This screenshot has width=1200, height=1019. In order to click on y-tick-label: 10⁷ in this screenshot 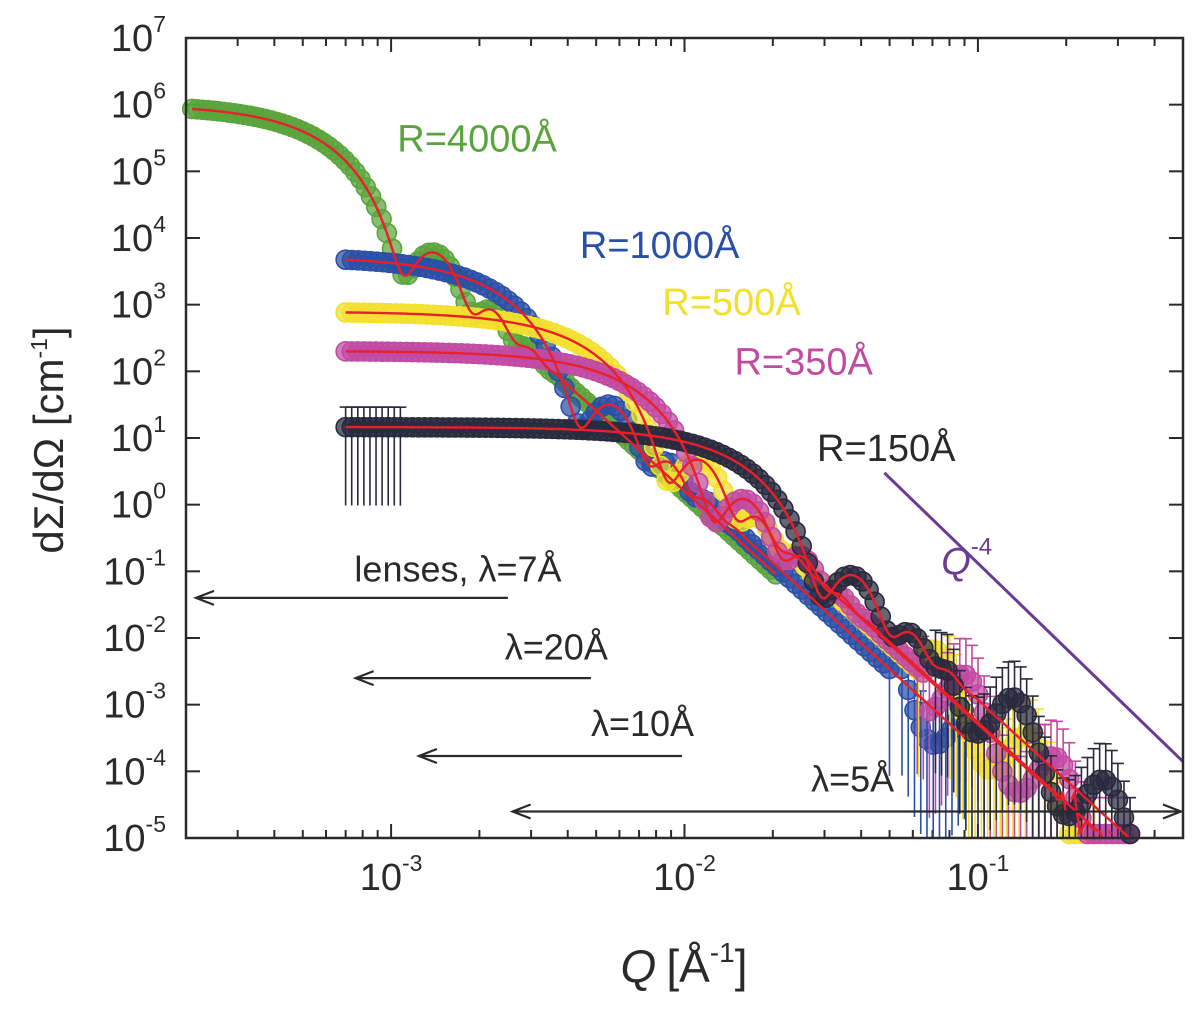, I will do `click(138, 35)`.